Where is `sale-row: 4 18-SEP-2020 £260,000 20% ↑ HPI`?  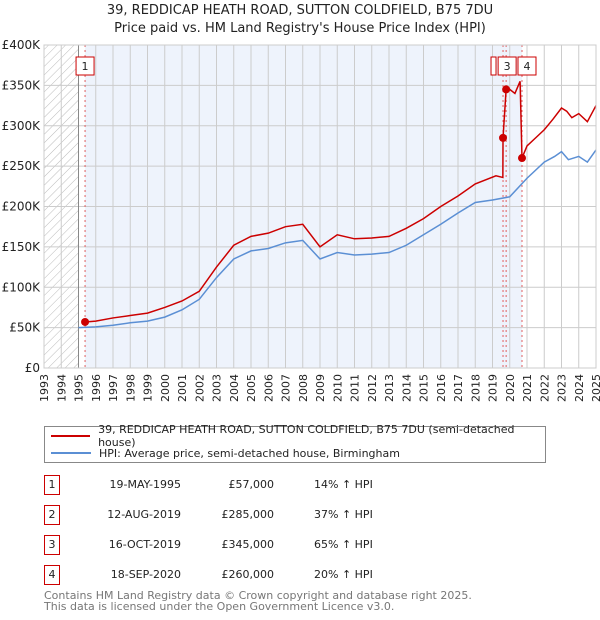
sale-row: 4 18-SEP-2020 £260,000 20% ↑ HPI is located at coordinates (244, 575).